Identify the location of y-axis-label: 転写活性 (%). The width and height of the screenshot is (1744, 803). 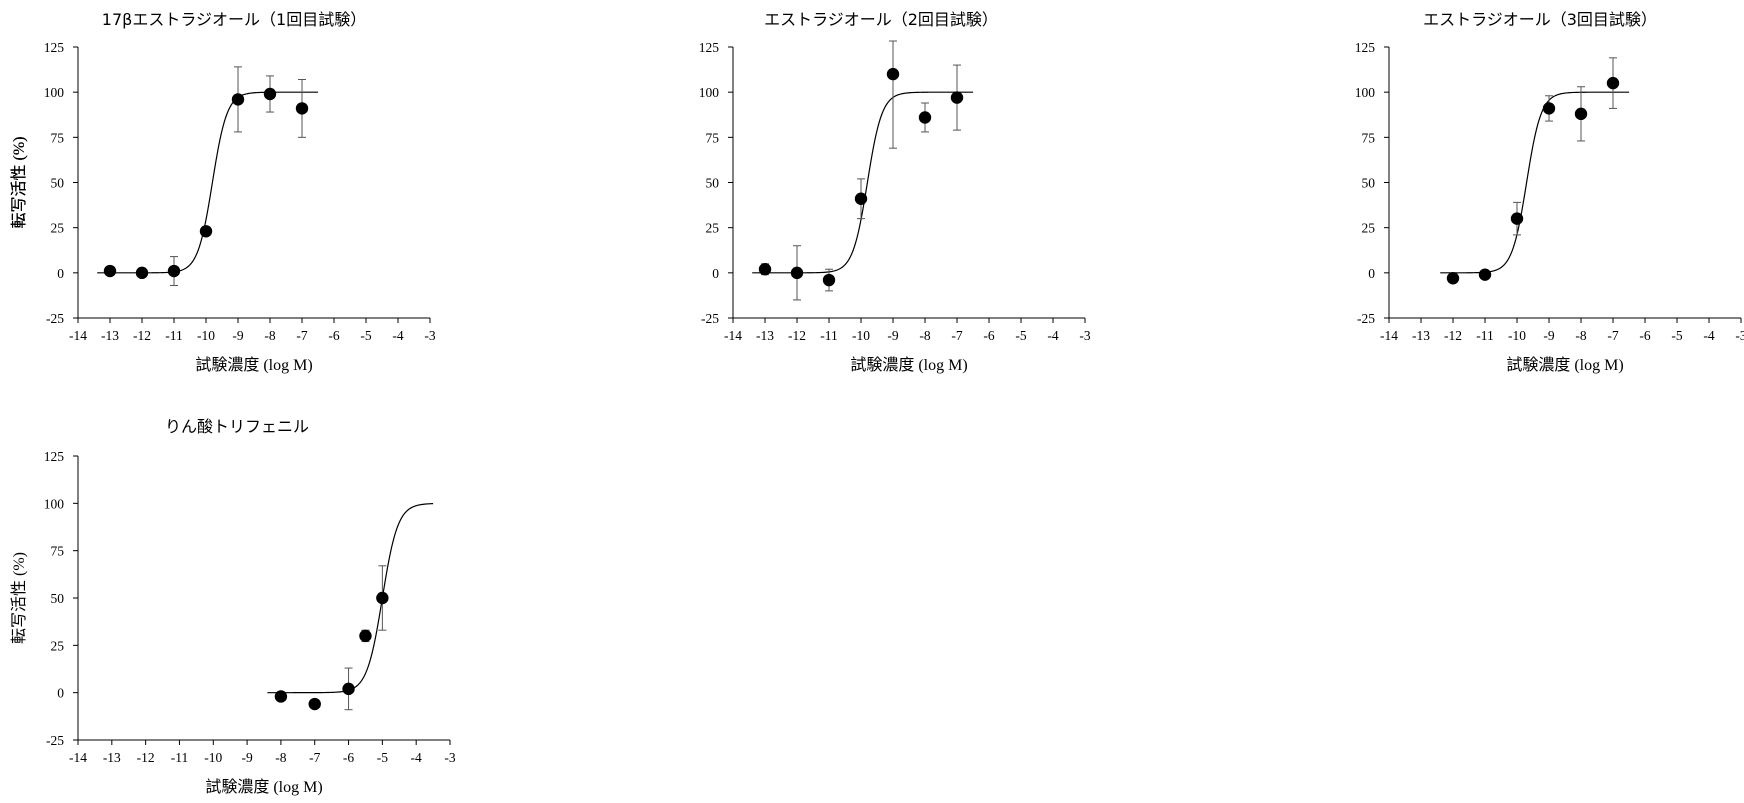
(19, 183).